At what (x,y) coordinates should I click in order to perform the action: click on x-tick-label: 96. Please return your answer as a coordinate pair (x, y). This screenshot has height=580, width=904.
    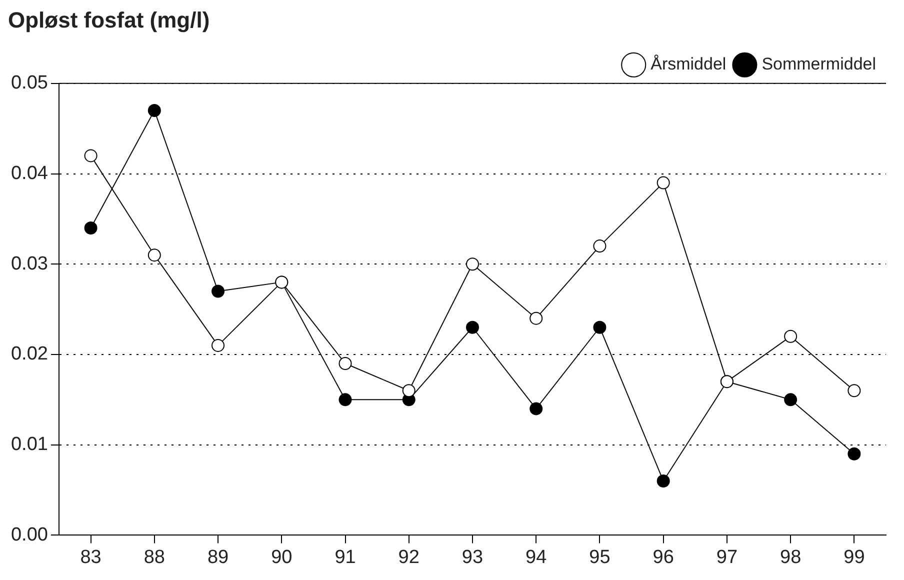
    Looking at the image, I should click on (663, 557).